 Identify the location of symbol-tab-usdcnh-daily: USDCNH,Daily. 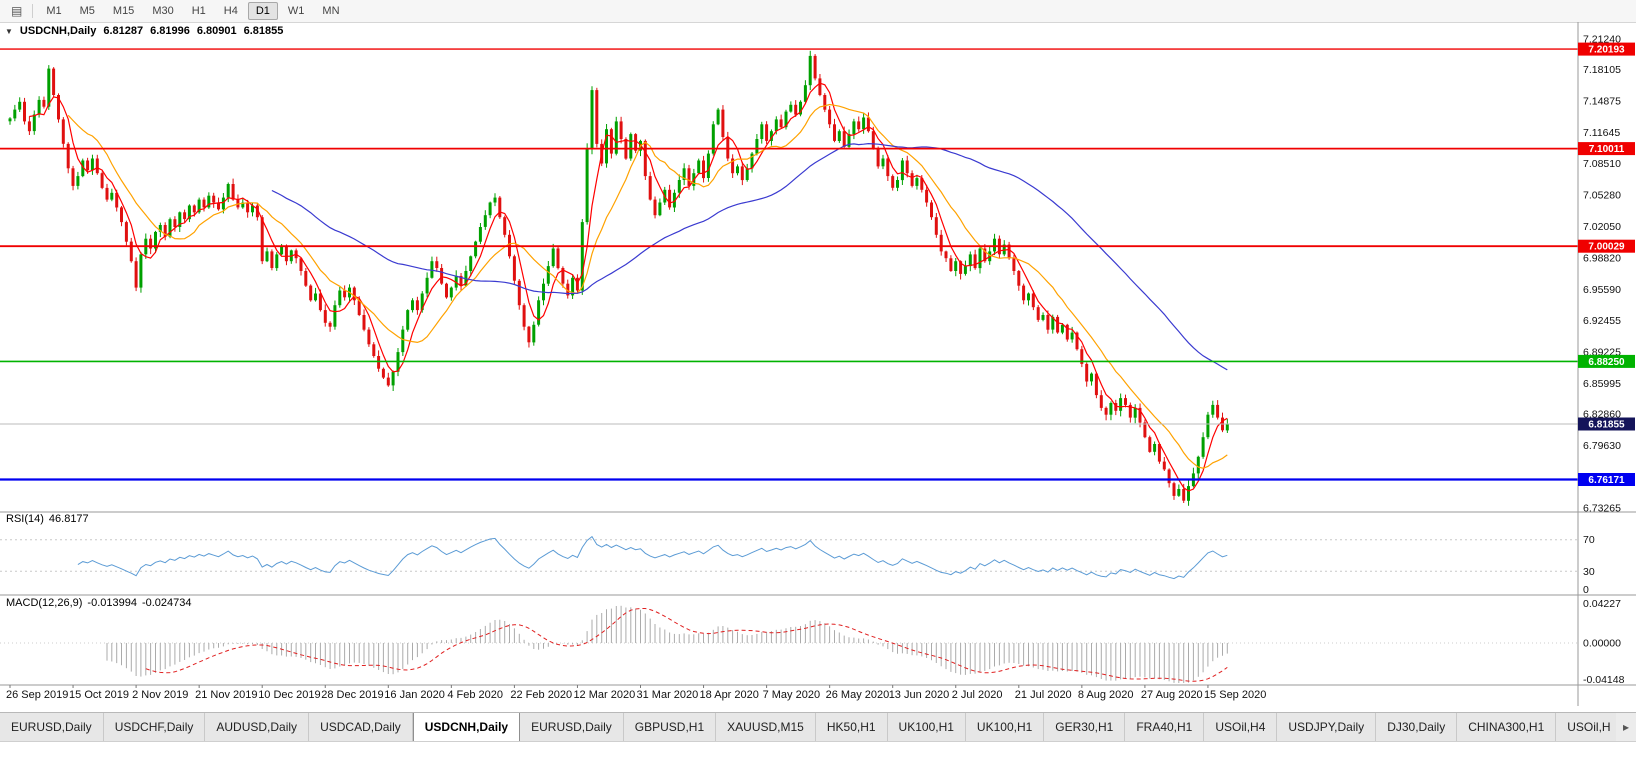
(466, 727).